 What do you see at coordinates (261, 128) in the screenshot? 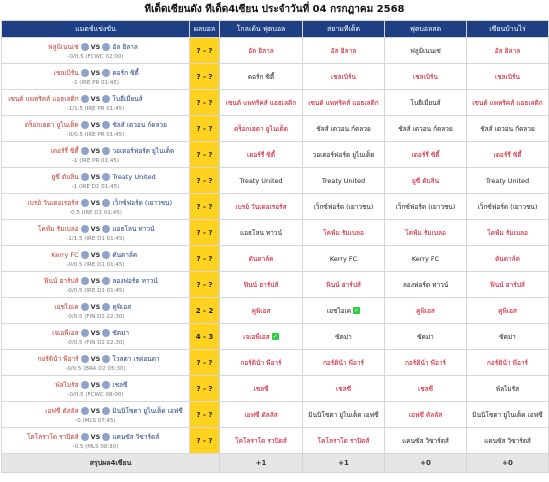
I see `pick-cell: ดร็อกเฮดา ยูไนเต็ด` at bounding box center [261, 128].